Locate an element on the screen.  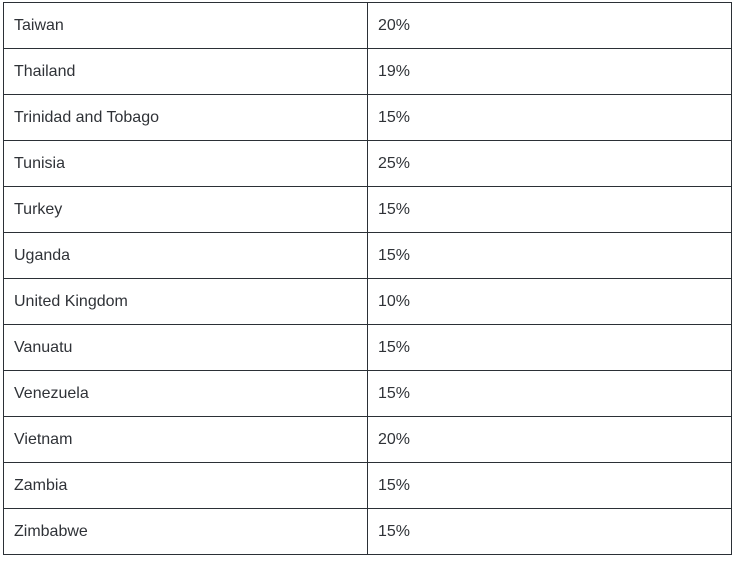
table-row: Uganda 15% is located at coordinates (367, 255).